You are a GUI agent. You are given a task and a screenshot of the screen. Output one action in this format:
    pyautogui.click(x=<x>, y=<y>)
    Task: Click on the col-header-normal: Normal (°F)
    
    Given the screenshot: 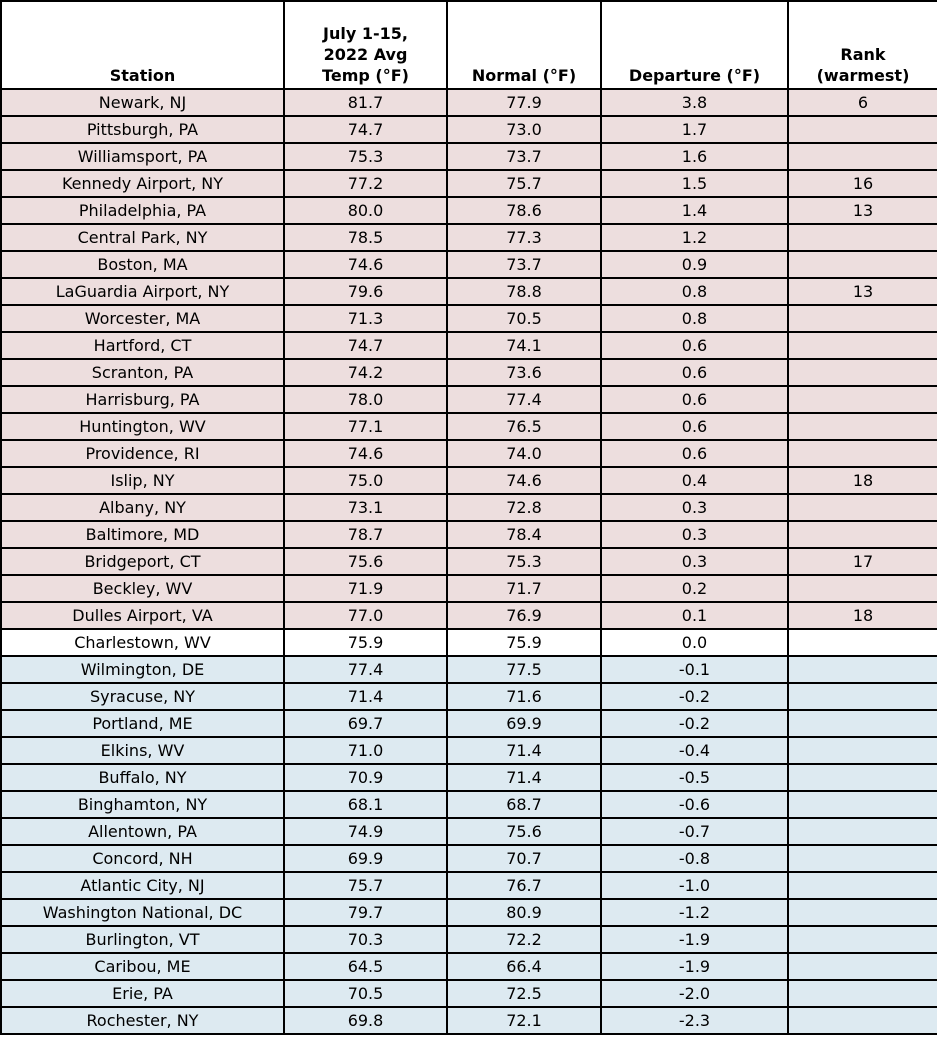 What is the action you would take?
    pyautogui.click(x=524, y=45)
    